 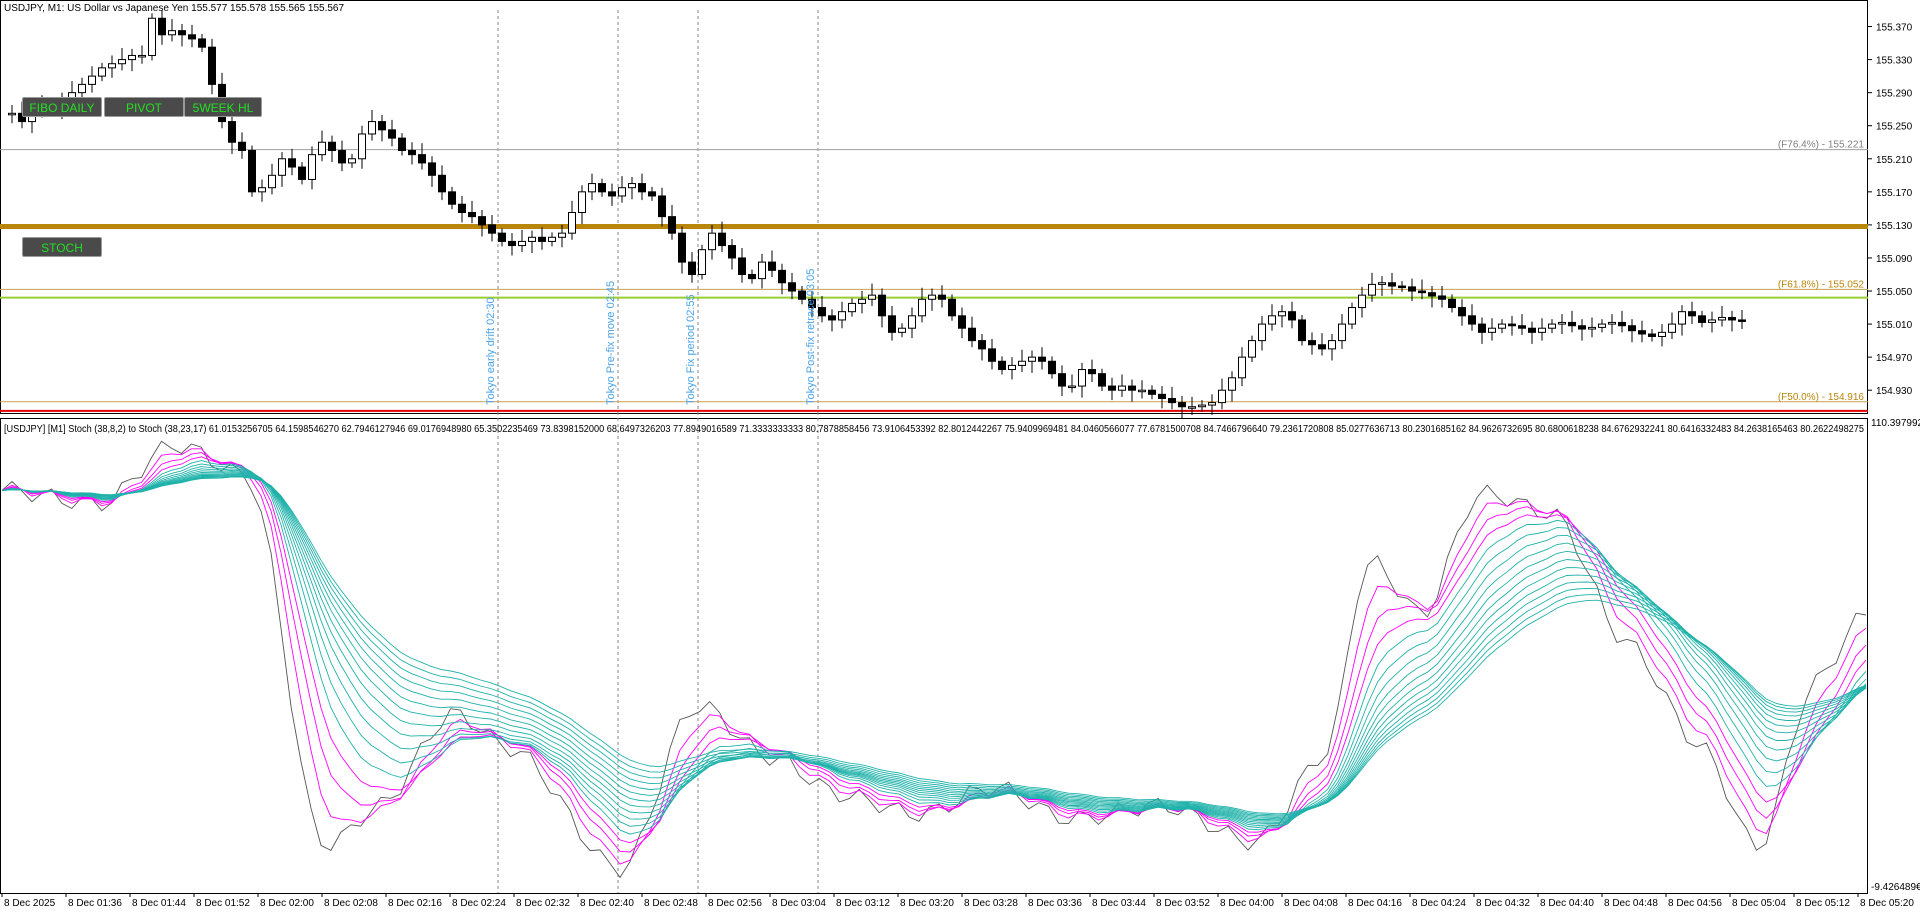 What do you see at coordinates (1894, 325) in the screenshot?
I see `price-axis-label: 155.010` at bounding box center [1894, 325].